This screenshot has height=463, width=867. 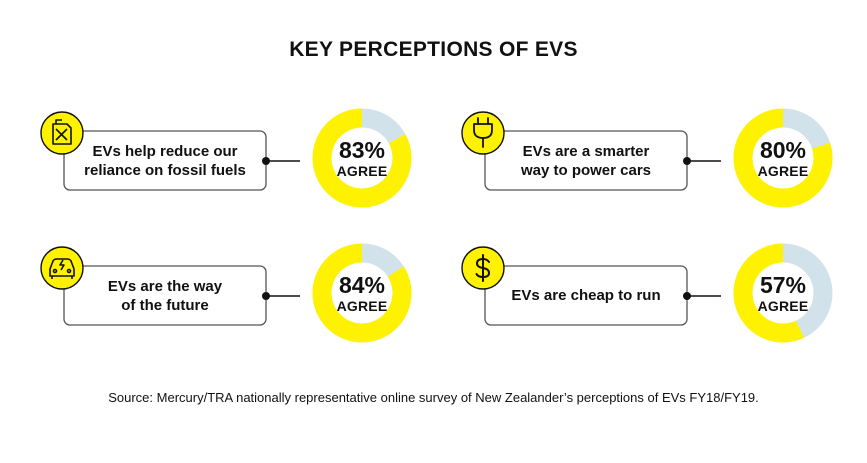 I want to click on perception-item: EVs are cheap to run 57% AGREE, so click(x=659, y=293).